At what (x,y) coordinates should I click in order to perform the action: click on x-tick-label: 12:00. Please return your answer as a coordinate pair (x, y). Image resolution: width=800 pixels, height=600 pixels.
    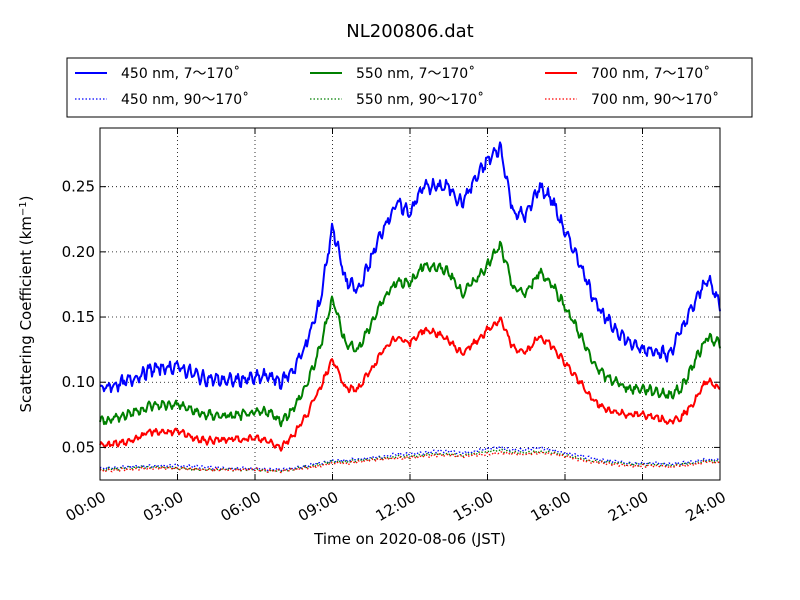
    Looking at the image, I should click on (396, 506).